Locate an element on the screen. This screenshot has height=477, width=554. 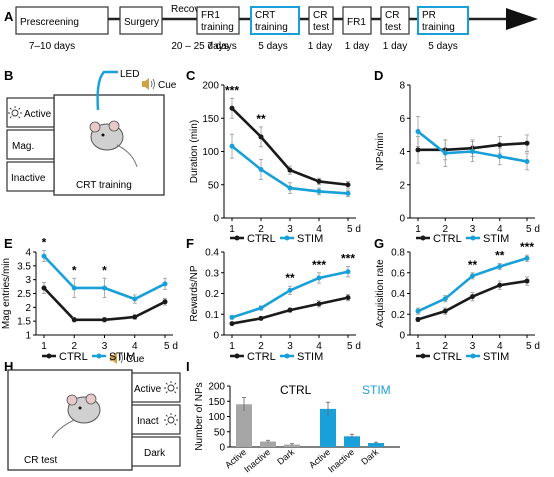
stage-label: test is located at coordinates (321, 27).